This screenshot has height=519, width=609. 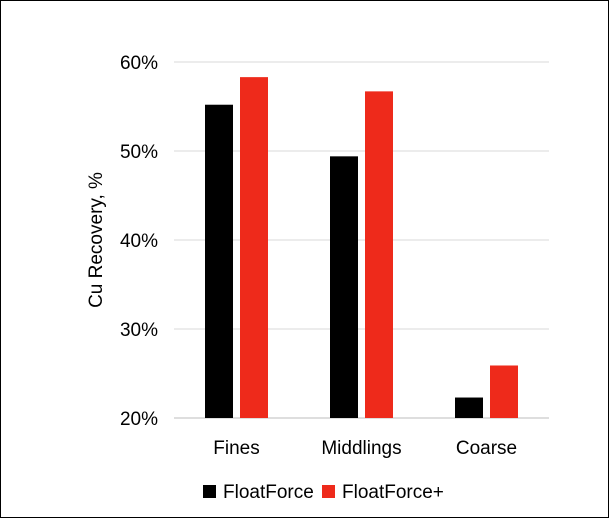 What do you see at coordinates (486, 448) in the screenshot?
I see `x-tick-label: Coarse` at bounding box center [486, 448].